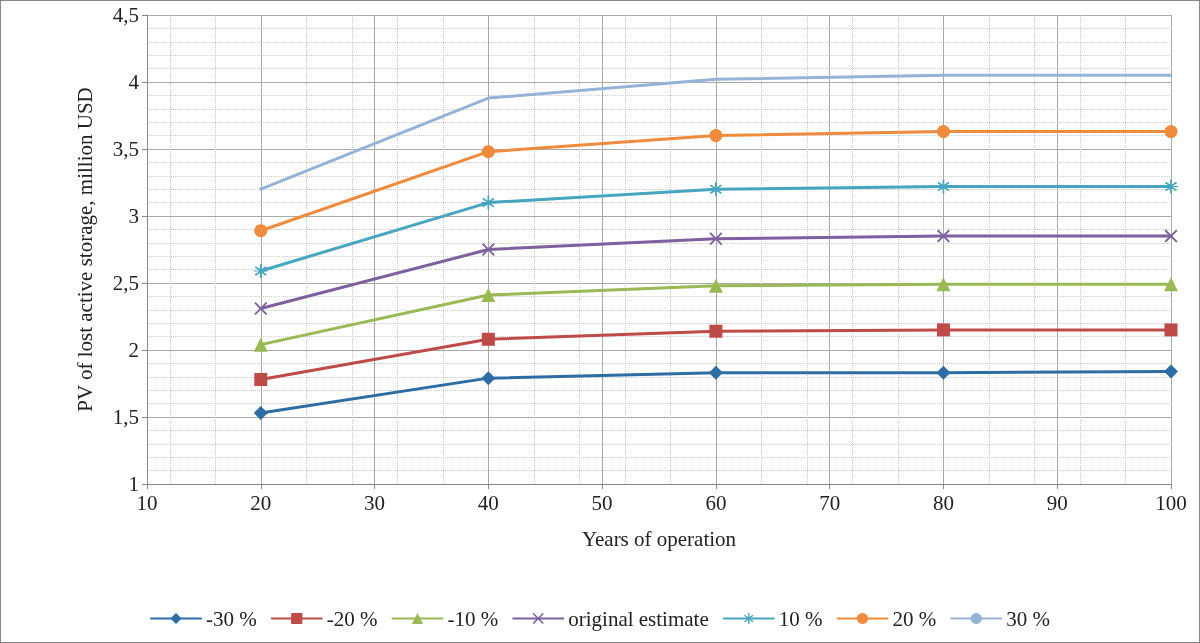  I want to click on line-series, so click(716, 132).